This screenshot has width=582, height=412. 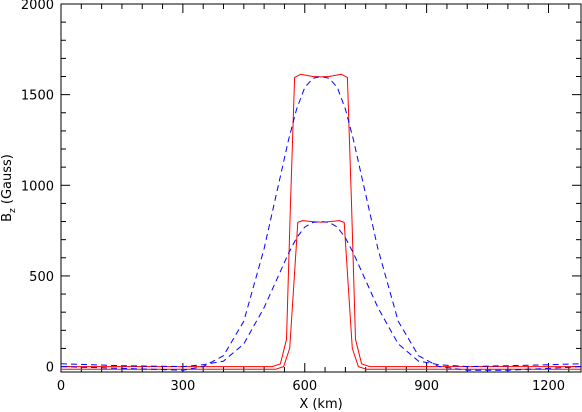 I want to click on x-tick-label: 900, so click(x=426, y=386).